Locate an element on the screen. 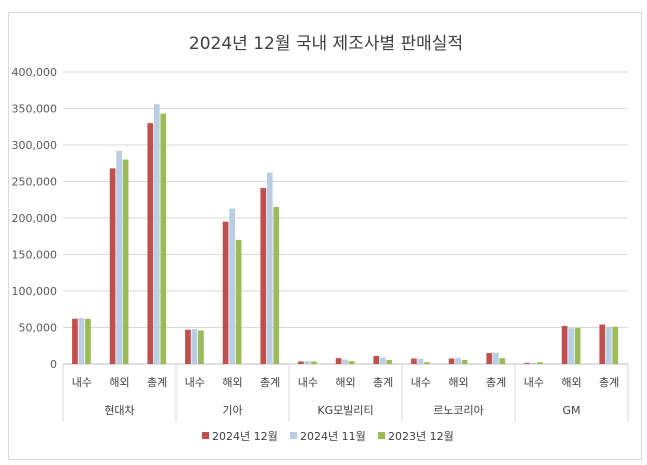 This screenshot has width=647, height=465. y-tick-label: 150,000 is located at coordinates (35, 255).